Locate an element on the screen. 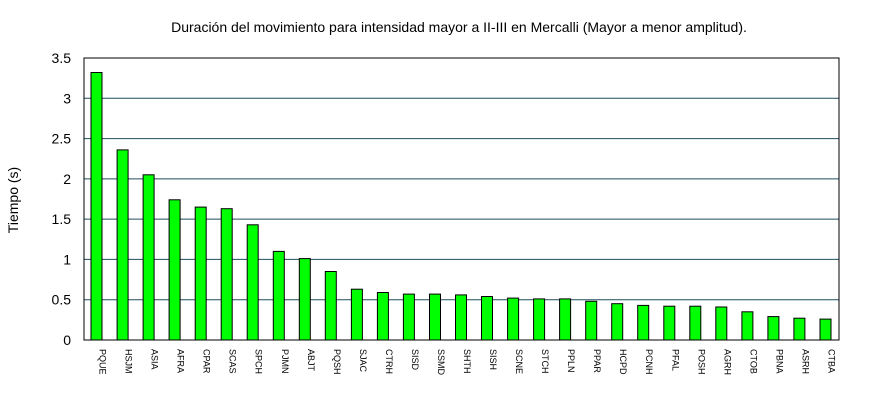 The width and height of the screenshot is (870, 405). y-tick-labels: 0 0.5 1 1.5 2 2.5 3 3.5 is located at coordinates (62, 199).